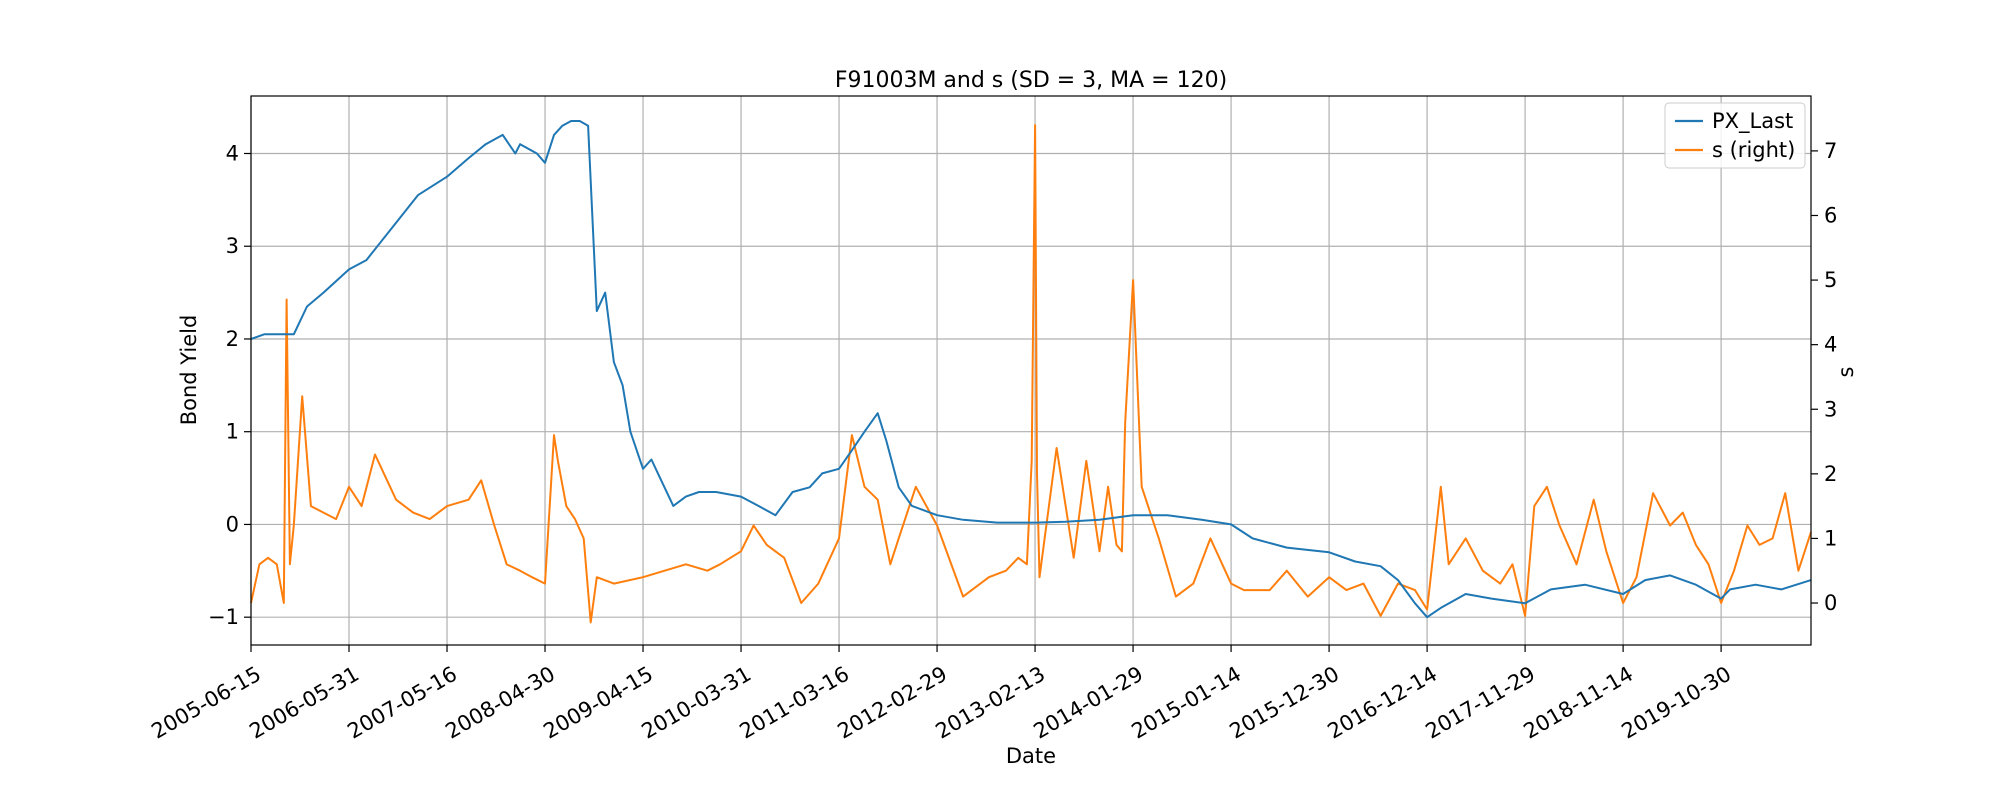 This screenshot has width=2000, height=800. I want to click on x-tick-label: 2018-11-14, so click(1579, 703).